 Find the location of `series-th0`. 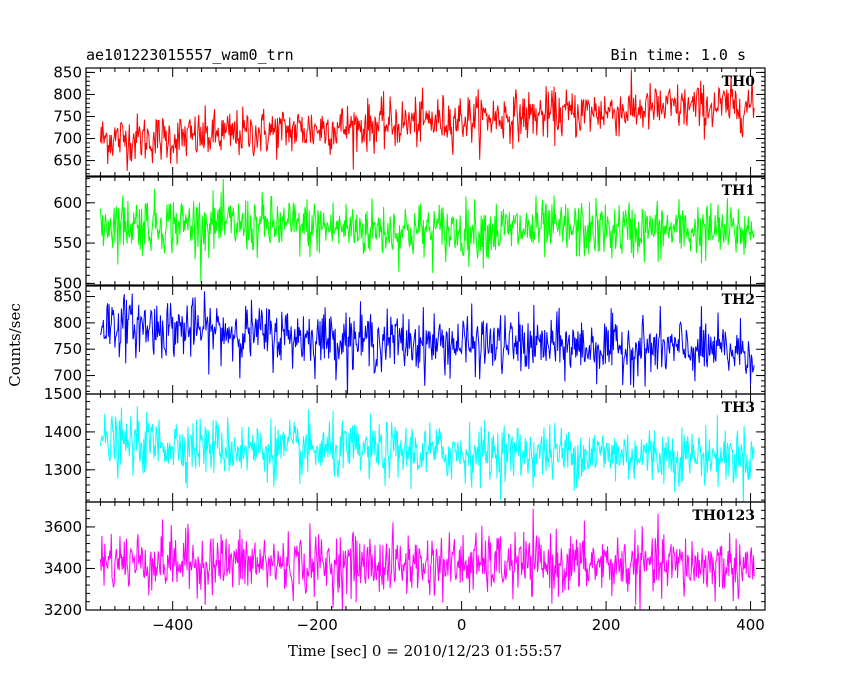

series-th0 is located at coordinates (427, 120).